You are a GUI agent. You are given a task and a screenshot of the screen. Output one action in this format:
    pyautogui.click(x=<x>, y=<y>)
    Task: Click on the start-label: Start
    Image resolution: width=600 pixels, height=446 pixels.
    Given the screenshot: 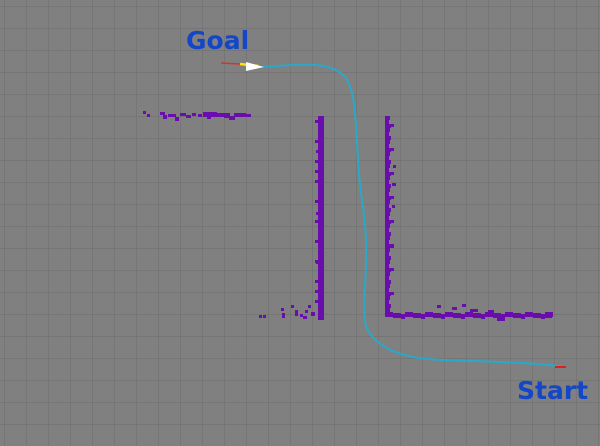 What is the action you would take?
    pyautogui.click(x=553, y=390)
    